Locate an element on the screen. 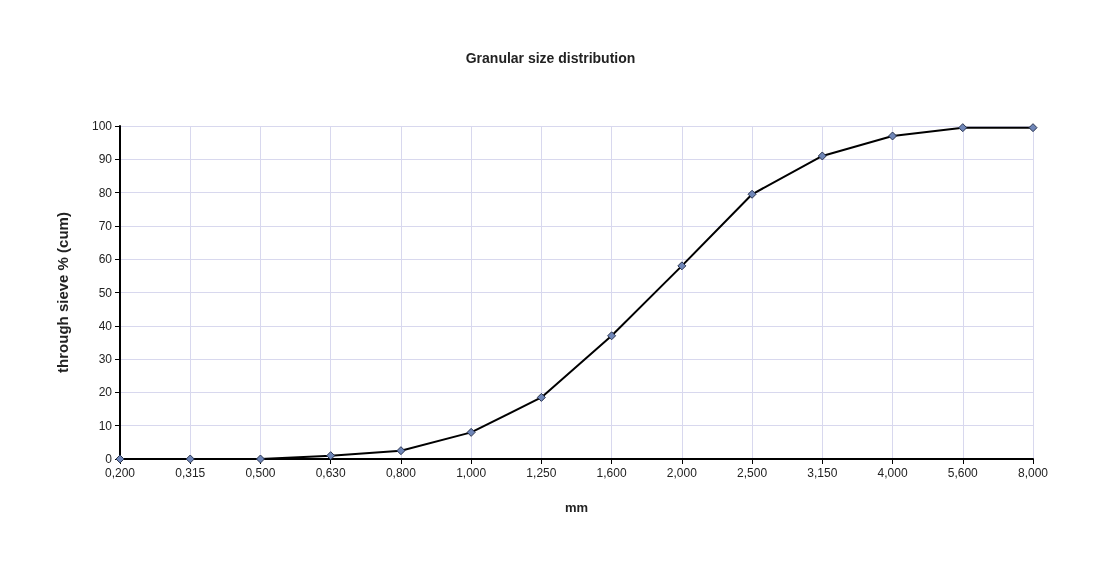 This screenshot has width=1101, height=573. x-tick-label: 1,250 is located at coordinates (541, 473).